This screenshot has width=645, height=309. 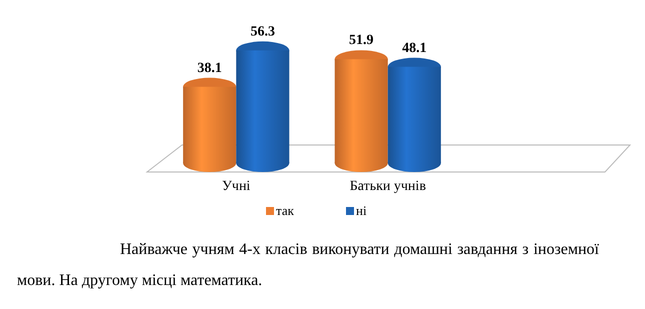 What do you see at coordinates (414, 48) in the screenshot?
I see `data-label: 48.1` at bounding box center [414, 48].